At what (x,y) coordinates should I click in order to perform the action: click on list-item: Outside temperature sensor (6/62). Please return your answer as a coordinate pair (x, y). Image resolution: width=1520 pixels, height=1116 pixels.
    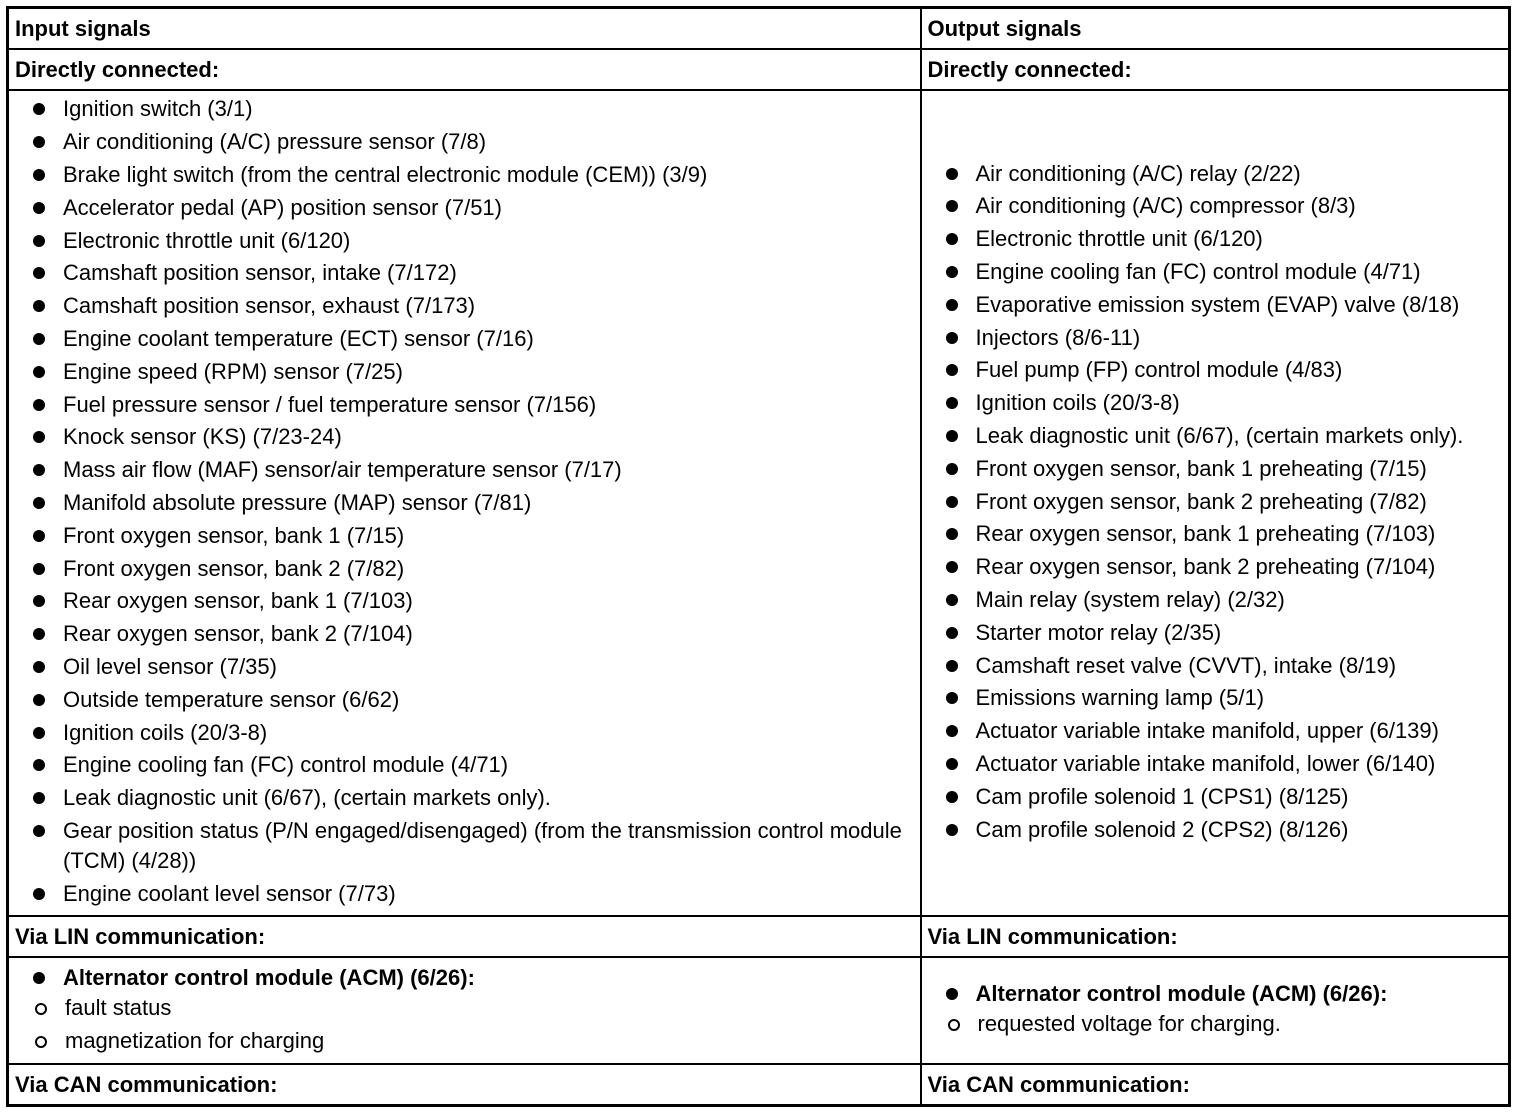
    Looking at the image, I should click on (464, 700).